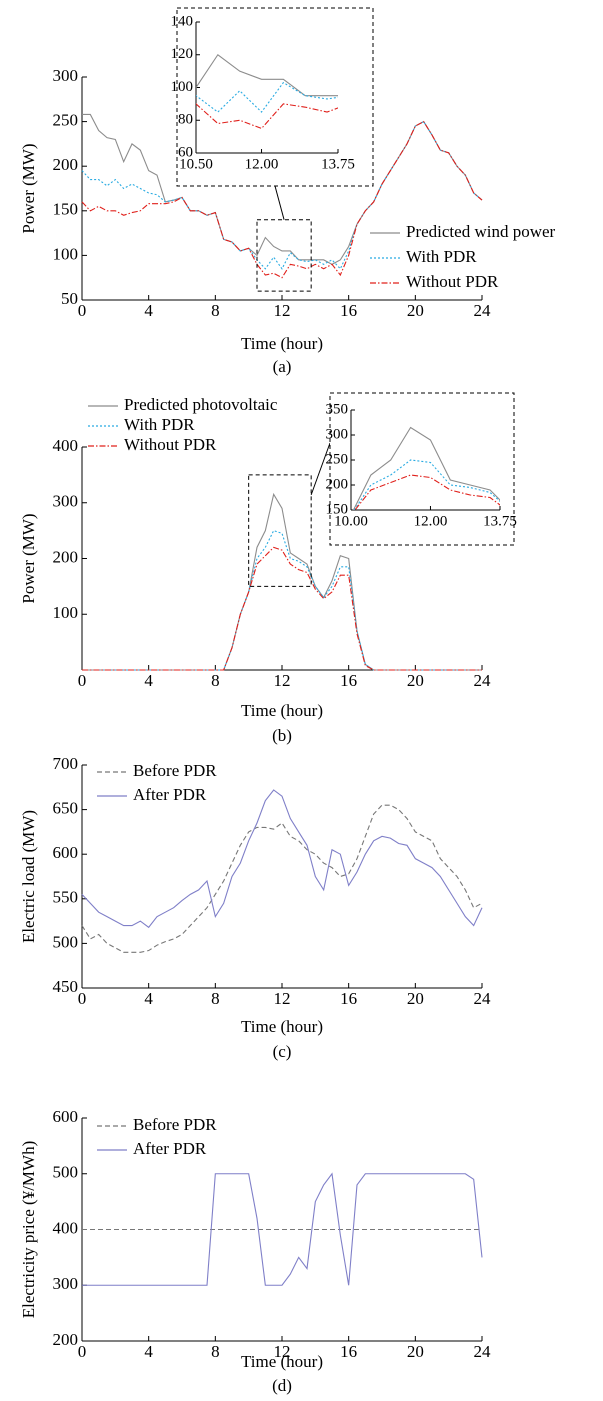 The height and width of the screenshot is (1401, 603). I want to click on inset-x-tick-label: 10.50, so click(196, 164).